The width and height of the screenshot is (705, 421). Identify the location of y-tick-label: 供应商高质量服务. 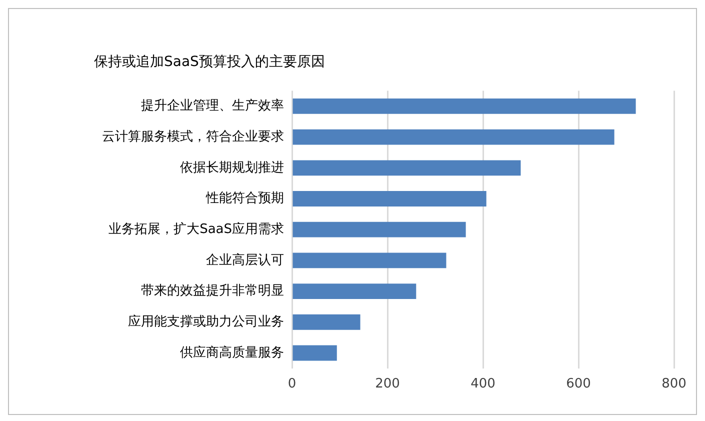
(232, 352).